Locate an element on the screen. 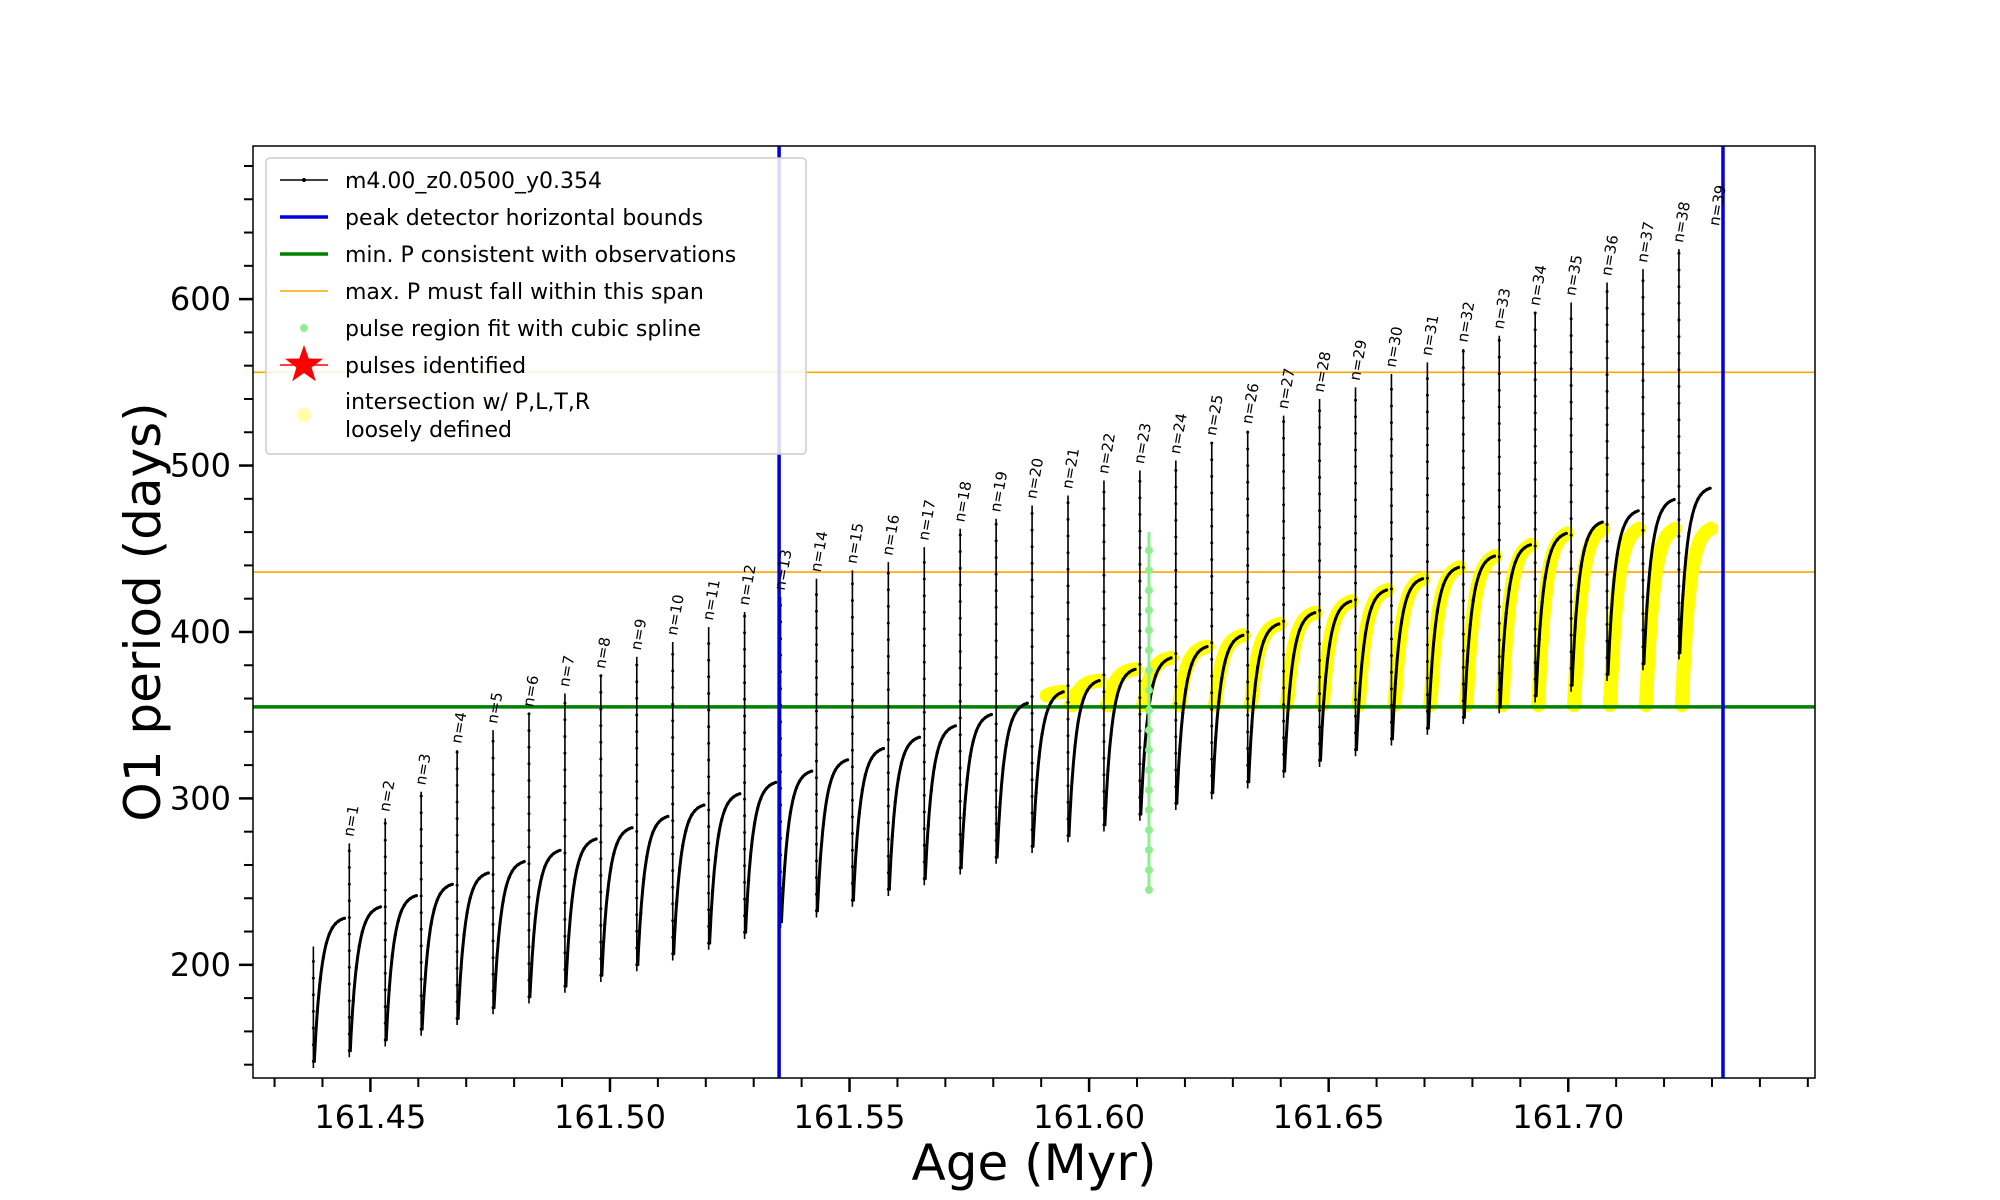 The width and height of the screenshot is (2000, 1200). x-axis-title: Age (Myr) is located at coordinates (1034, 1163).